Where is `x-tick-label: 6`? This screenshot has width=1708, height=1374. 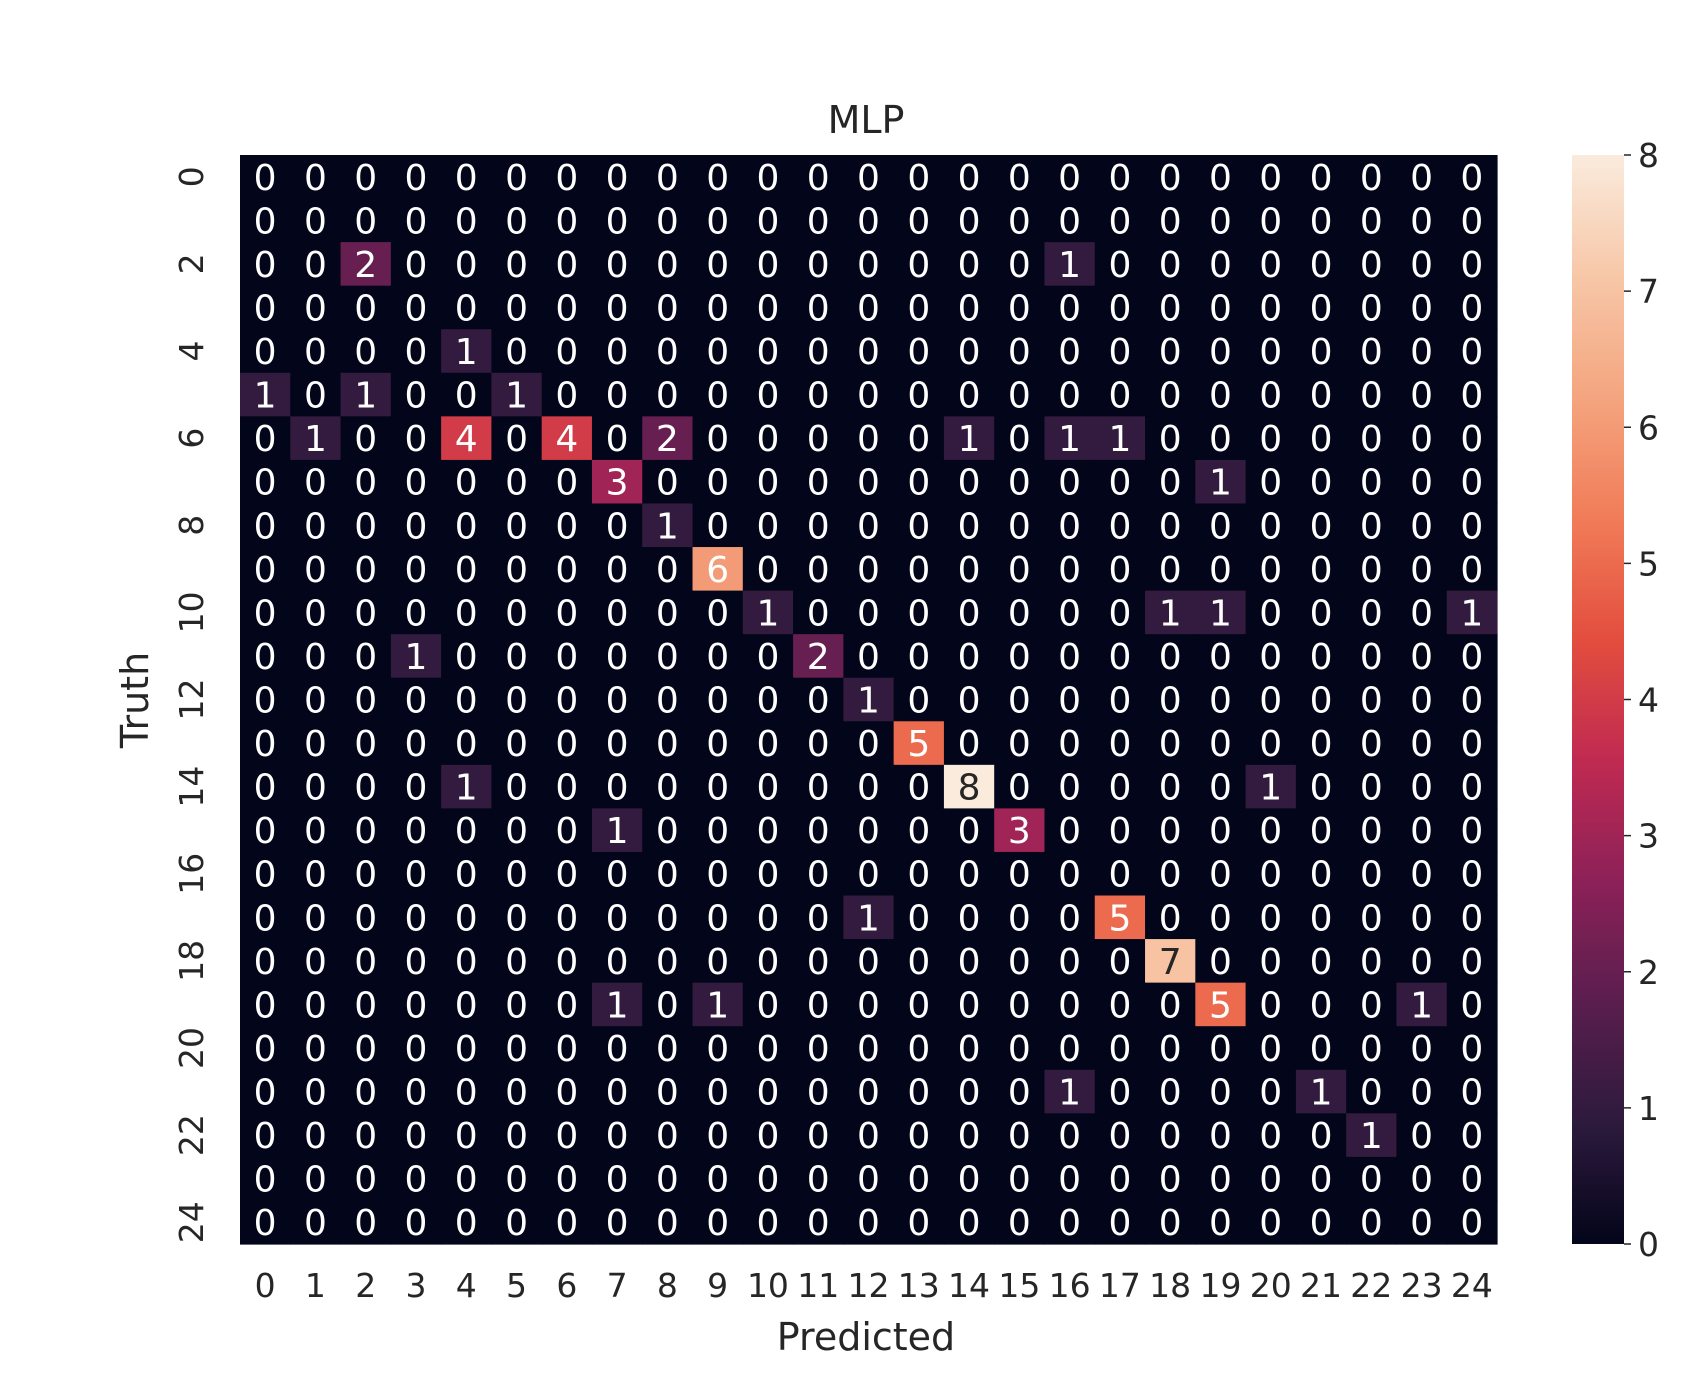
x-tick-label: 6 is located at coordinates (566, 1285).